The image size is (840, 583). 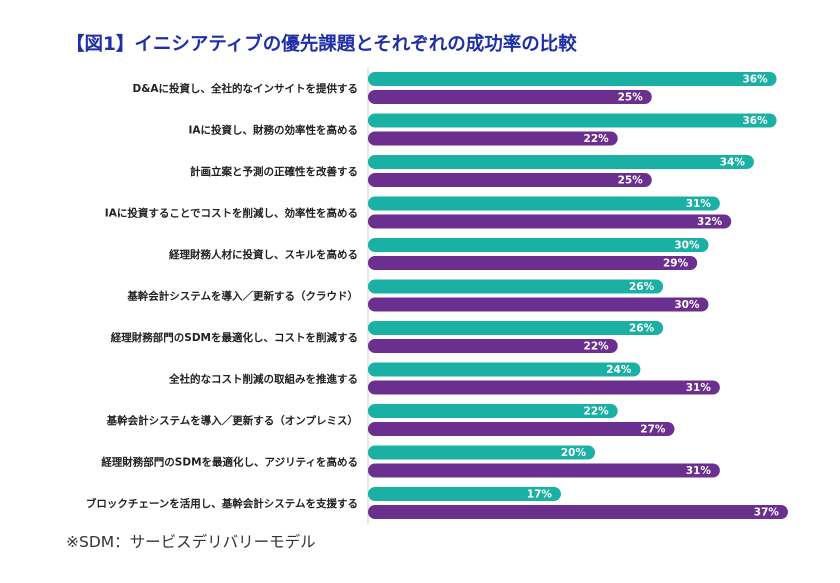 I want to click on data-label: 29%, so click(x=676, y=264).